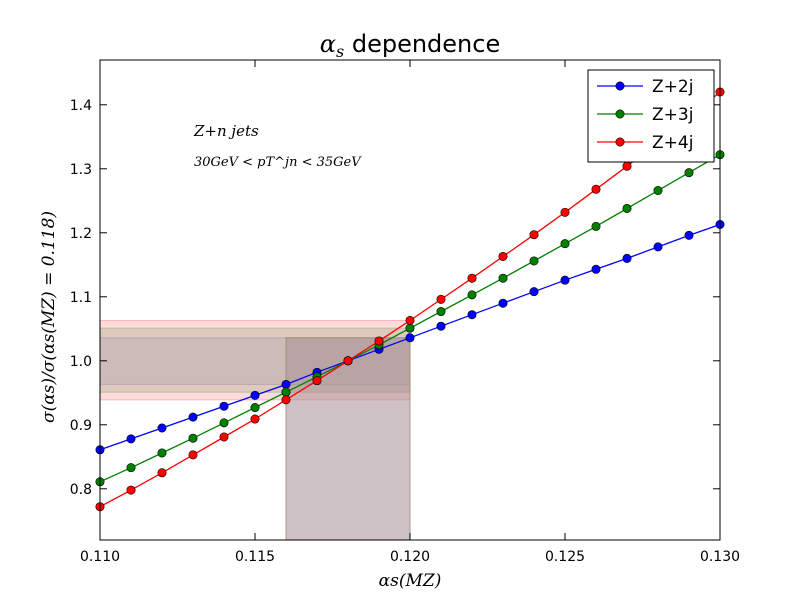 The width and height of the screenshot is (800, 600). I want to click on uncertainty-bands, so click(255, 430).